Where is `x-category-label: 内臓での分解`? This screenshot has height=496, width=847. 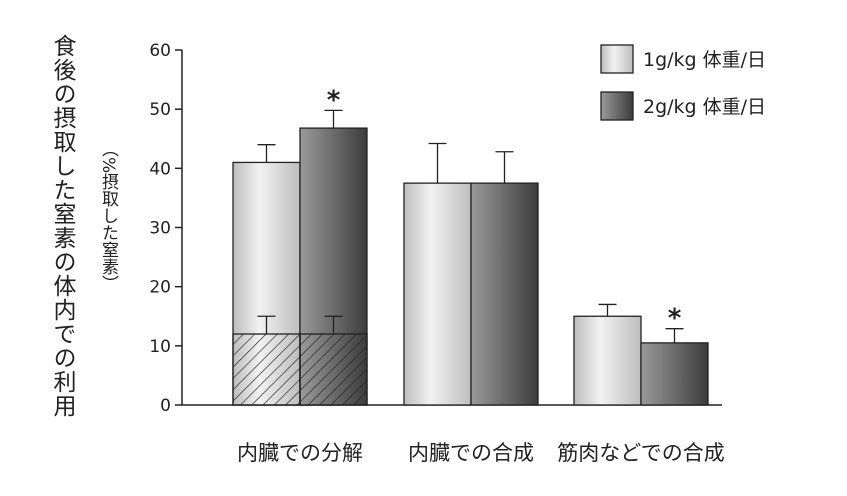 x-category-label: 内臓での分解 is located at coordinates (300, 453).